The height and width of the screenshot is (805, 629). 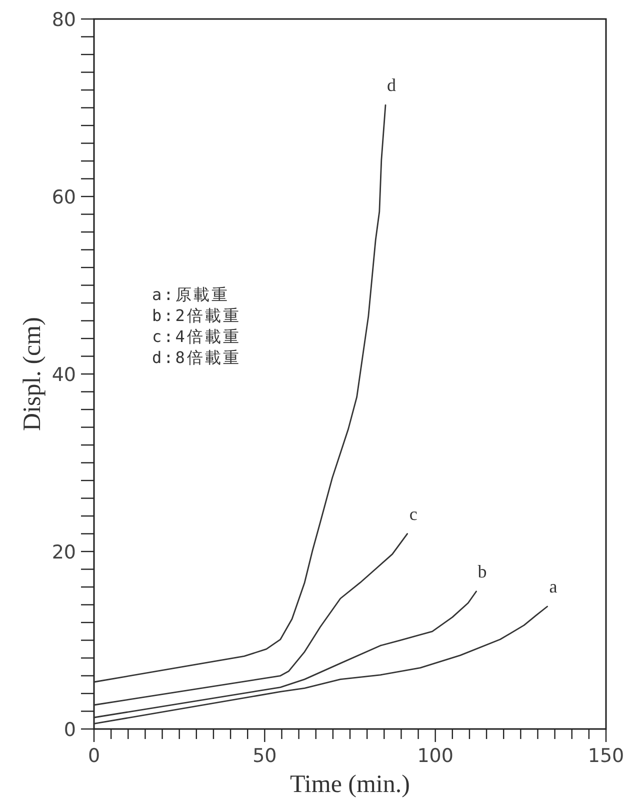 I want to click on series-label: b, so click(x=482, y=571).